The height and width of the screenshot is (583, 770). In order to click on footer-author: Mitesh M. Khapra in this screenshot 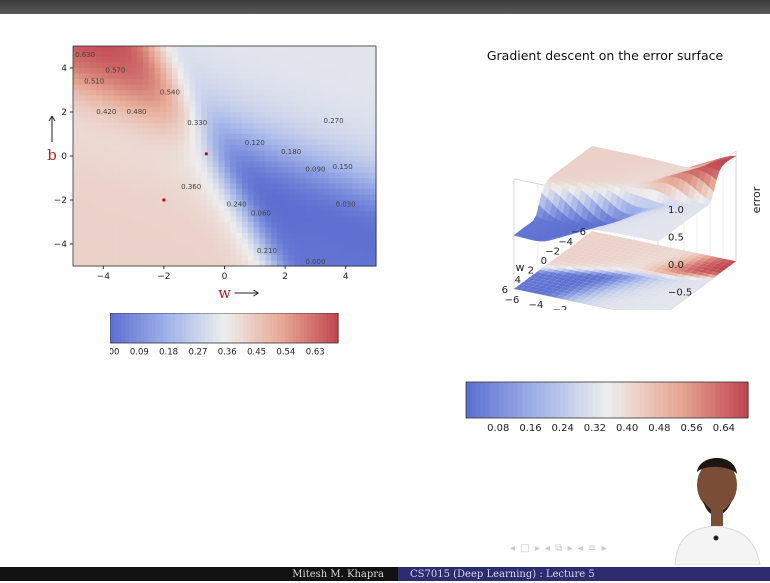, I will do `click(338, 574)`.